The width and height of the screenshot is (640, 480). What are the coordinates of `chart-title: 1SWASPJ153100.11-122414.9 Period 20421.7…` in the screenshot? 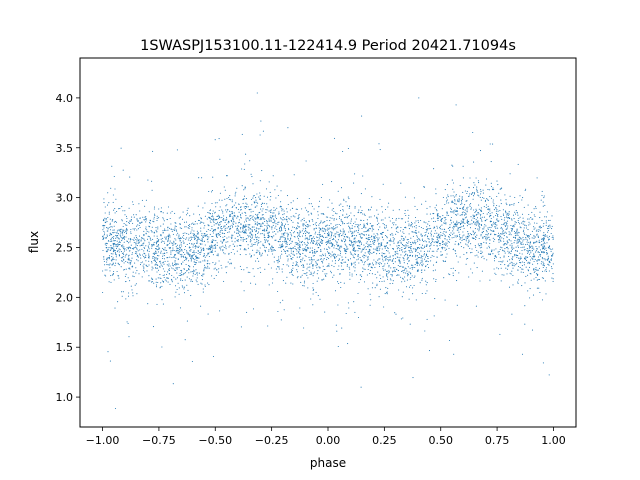 It's located at (328, 46).